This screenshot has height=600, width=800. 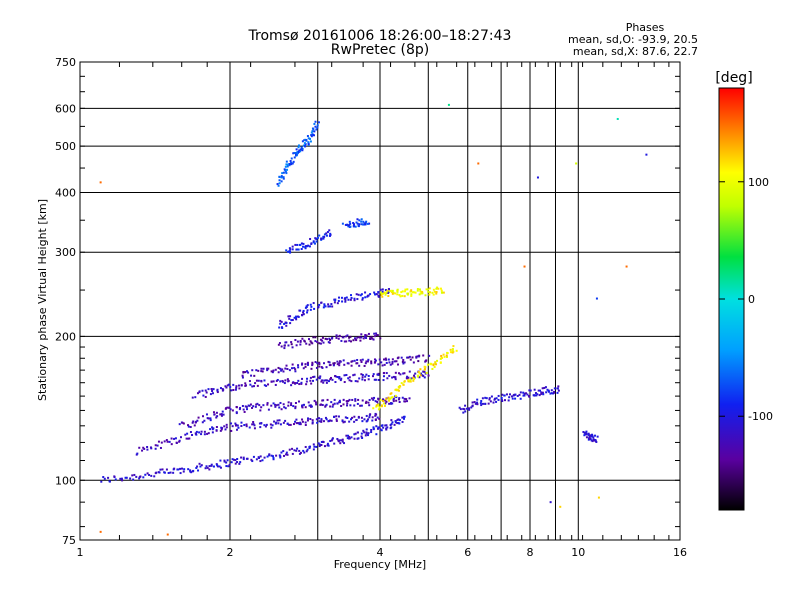 I want to click on y-axis-label: Stationary phase Virtual Height [km], so click(x=42, y=300).